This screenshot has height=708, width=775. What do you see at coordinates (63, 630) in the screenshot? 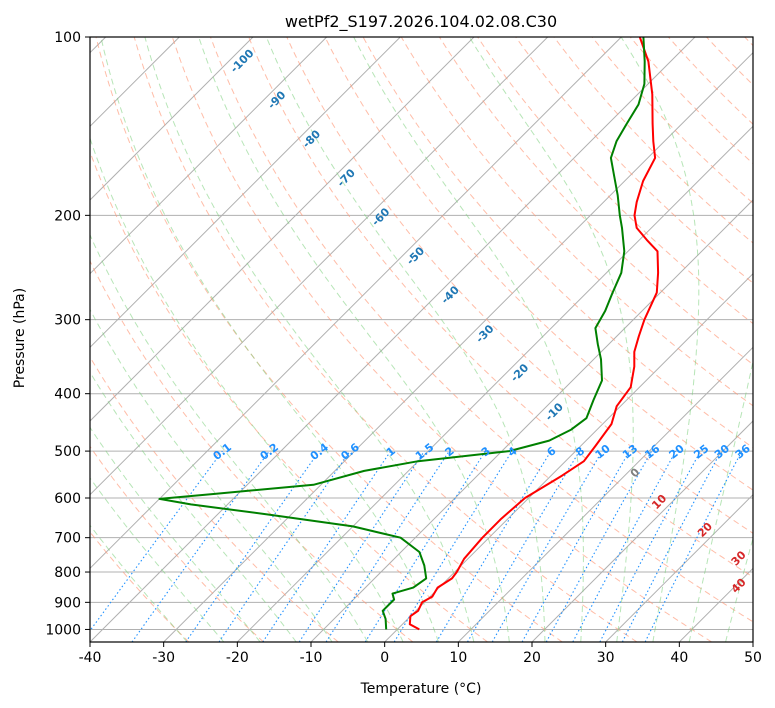
I see `y-tick-label: 1000` at bounding box center [63, 630].